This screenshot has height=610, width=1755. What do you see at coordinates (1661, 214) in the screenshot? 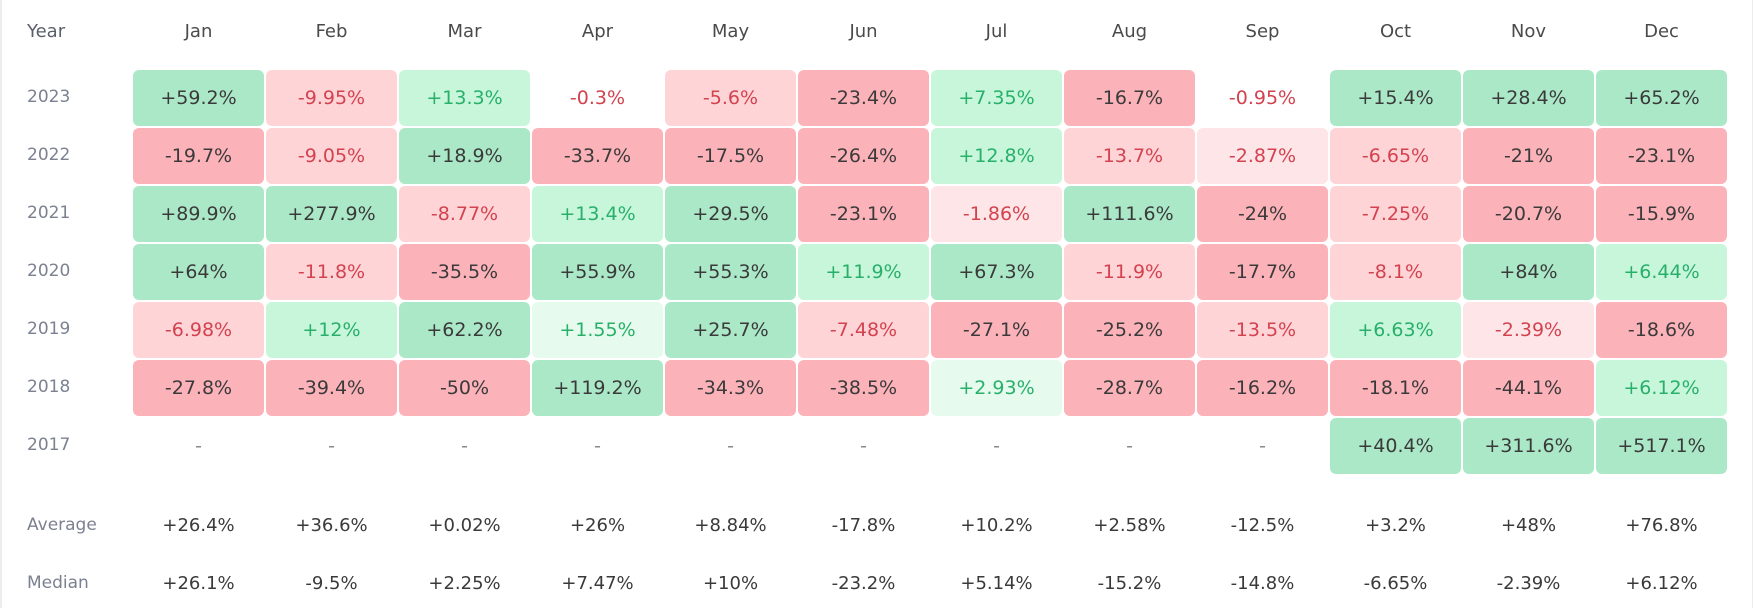
I see `heatmap-cell-2021-dec: -15.9%` at bounding box center [1661, 214].